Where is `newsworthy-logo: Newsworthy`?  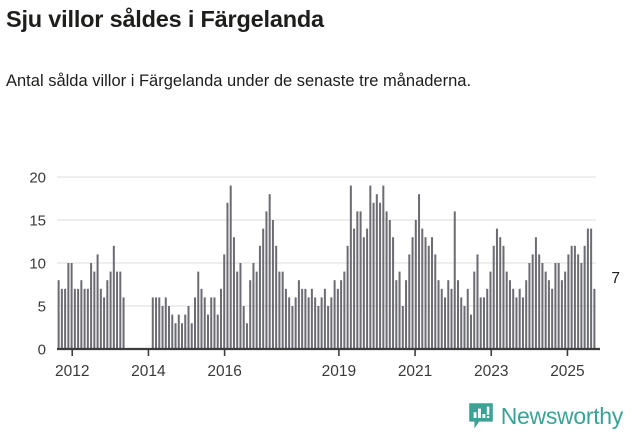 newsworthy-logo: Newsworthy is located at coordinates (545, 416).